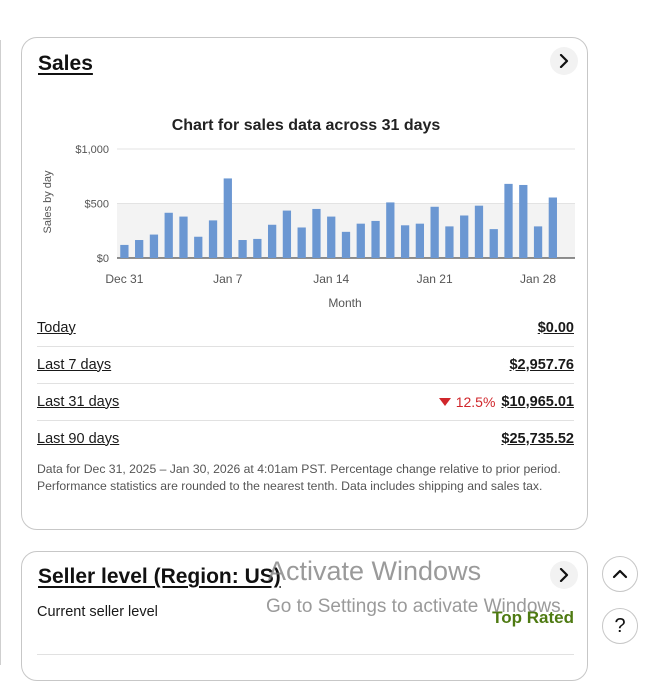 The image size is (651, 681). I want to click on x-tick-label: Jan 7, so click(228, 279).